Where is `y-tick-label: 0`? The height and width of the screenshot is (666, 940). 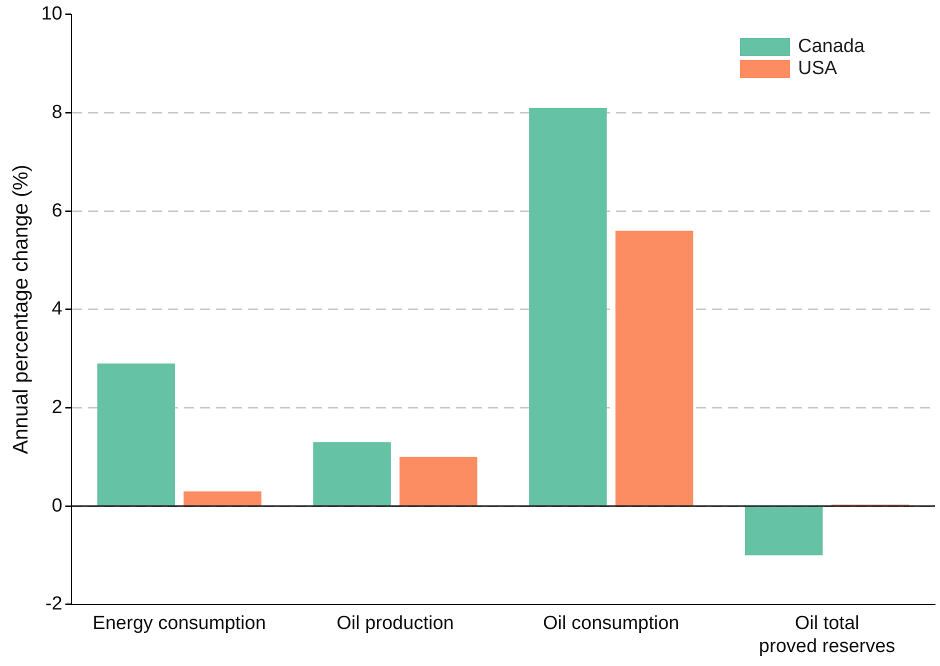 y-tick-label: 0 is located at coordinates (57, 505).